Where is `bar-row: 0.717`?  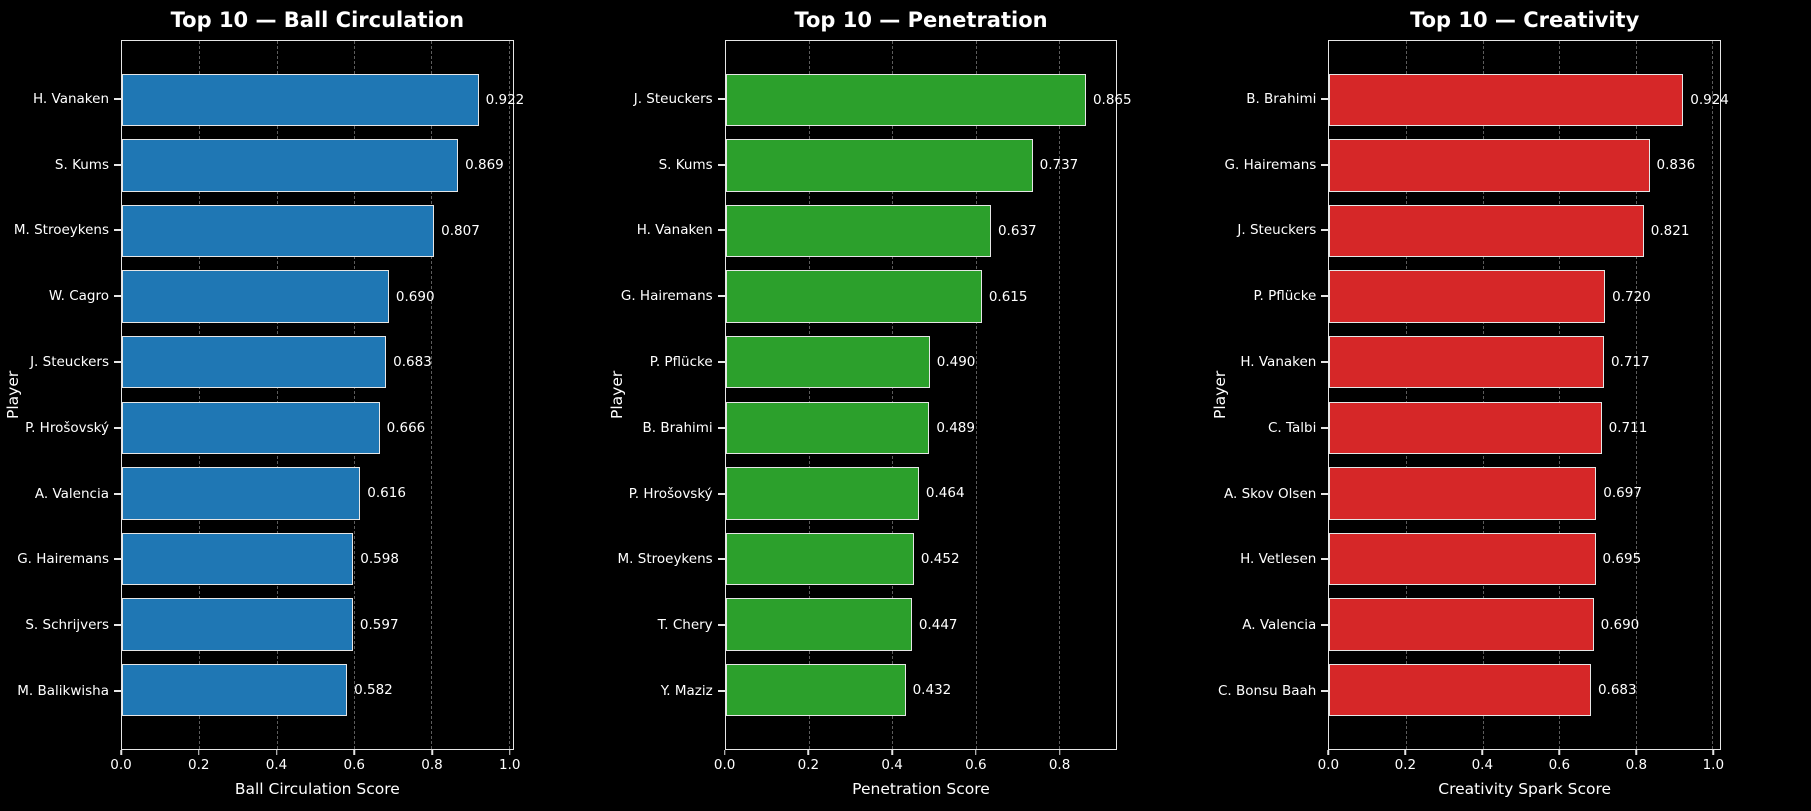
bar-row: 0.717 is located at coordinates (1524, 362).